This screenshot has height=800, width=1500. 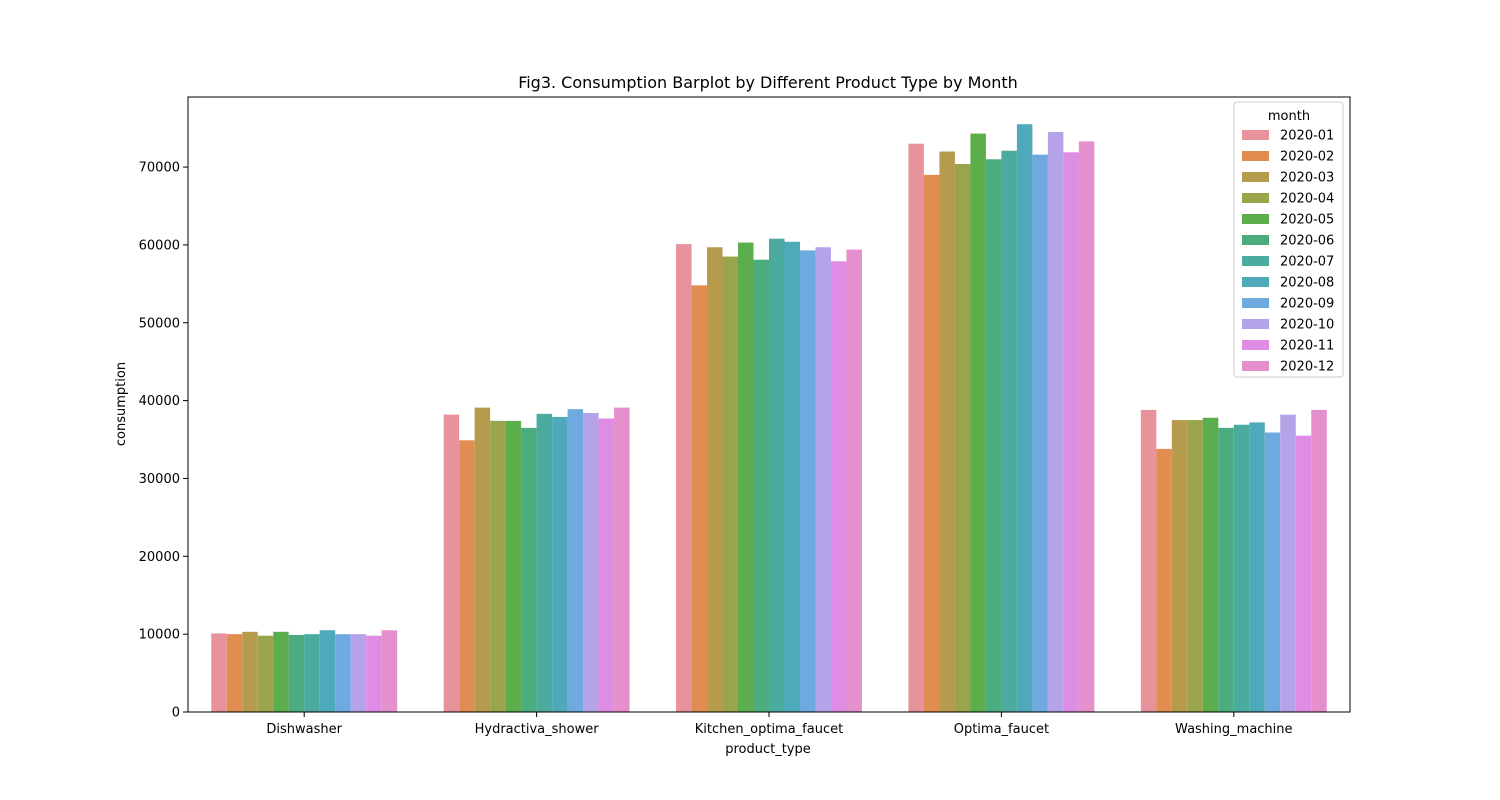 I want to click on y-tick-label: 0, so click(x=176, y=713).